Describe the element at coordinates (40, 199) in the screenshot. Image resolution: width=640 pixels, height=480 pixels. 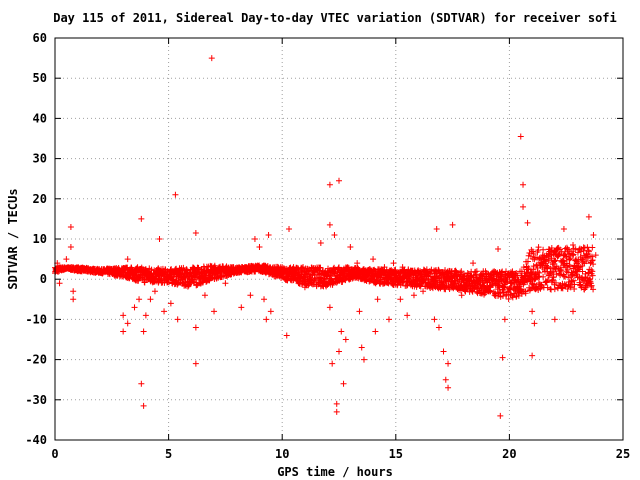
I see `y-tick-label: 20` at that location.